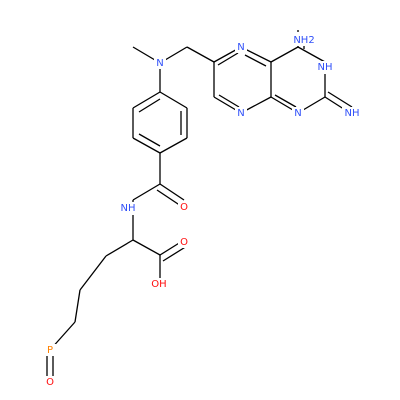 This screenshot has height=400, width=400. Describe the element at coordinates (158, 284) in the screenshot. I see `atom-label: OH` at that location.